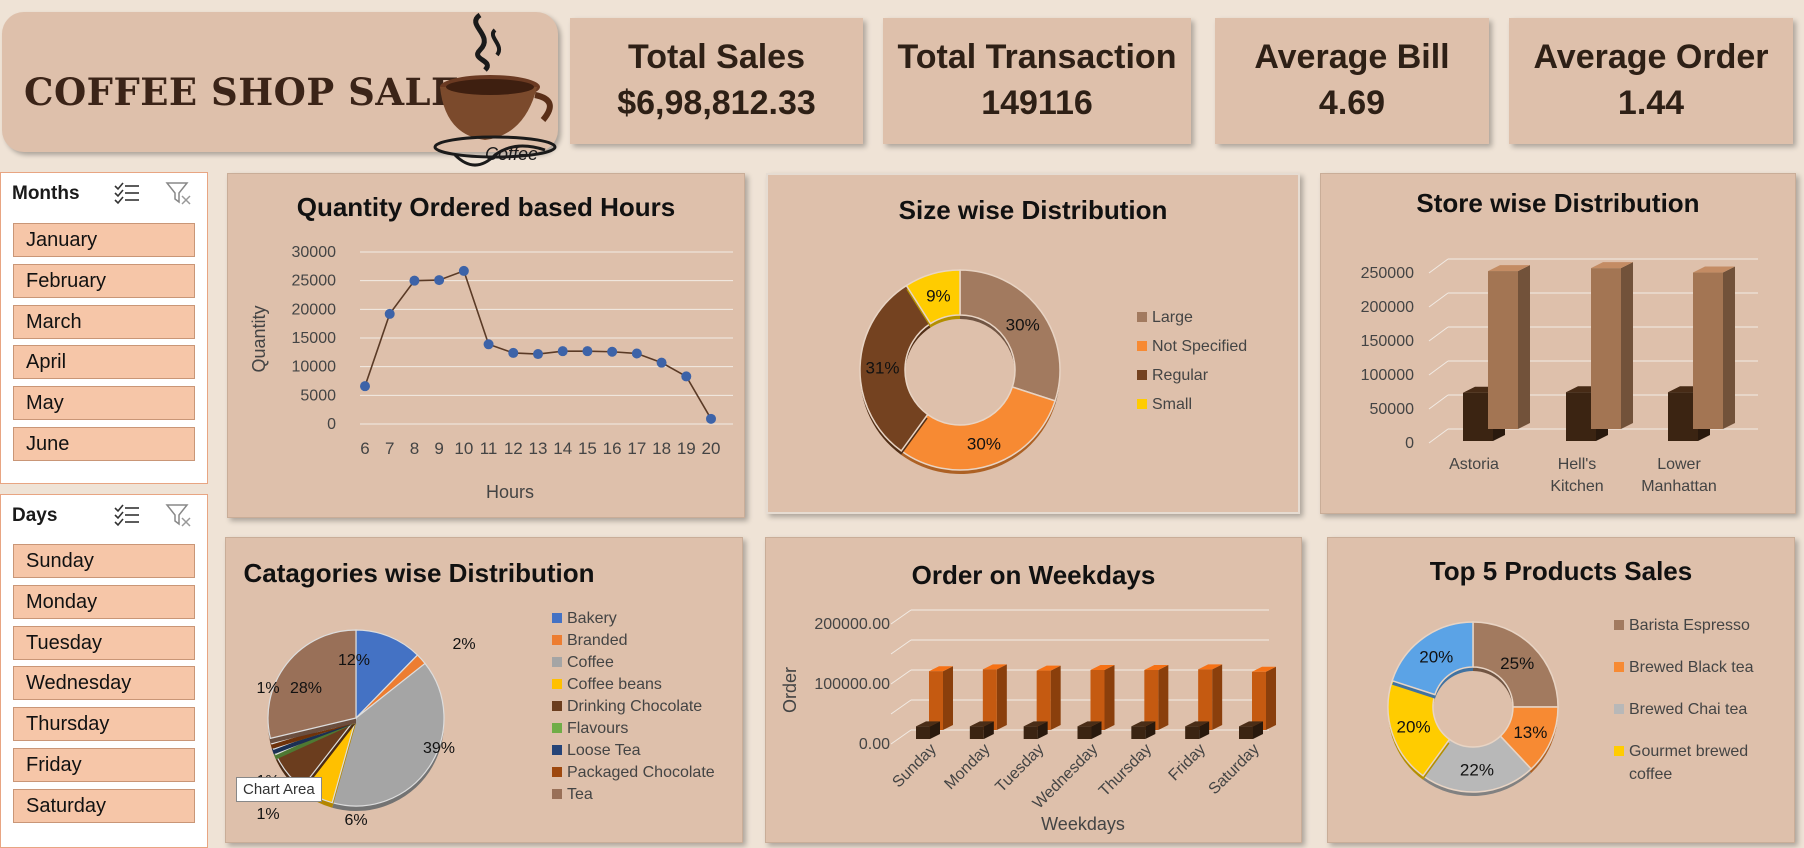 Image resolution: width=1804 pixels, height=848 pixels. I want to click on kpi-label: Total Sales, so click(716, 57).